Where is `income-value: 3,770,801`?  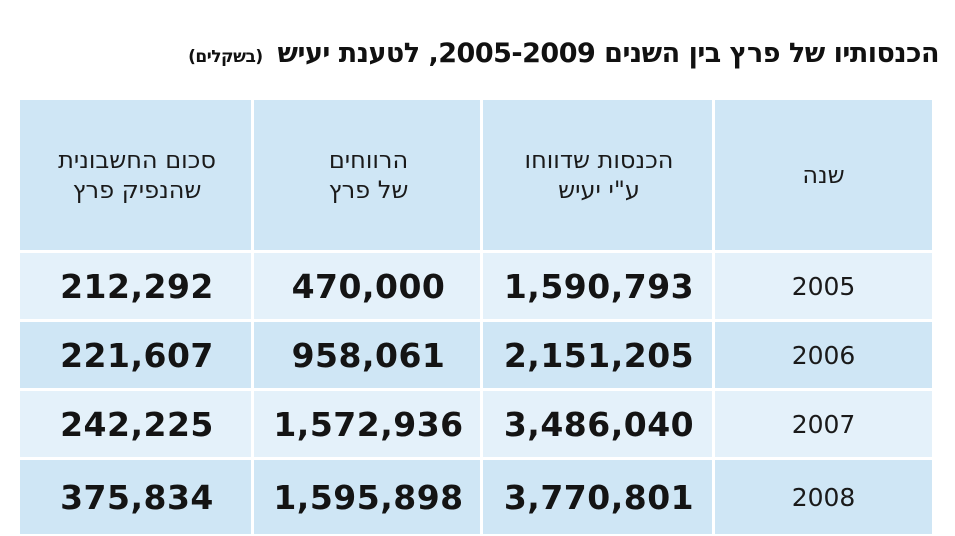 income-value: 3,770,801 is located at coordinates (599, 497).